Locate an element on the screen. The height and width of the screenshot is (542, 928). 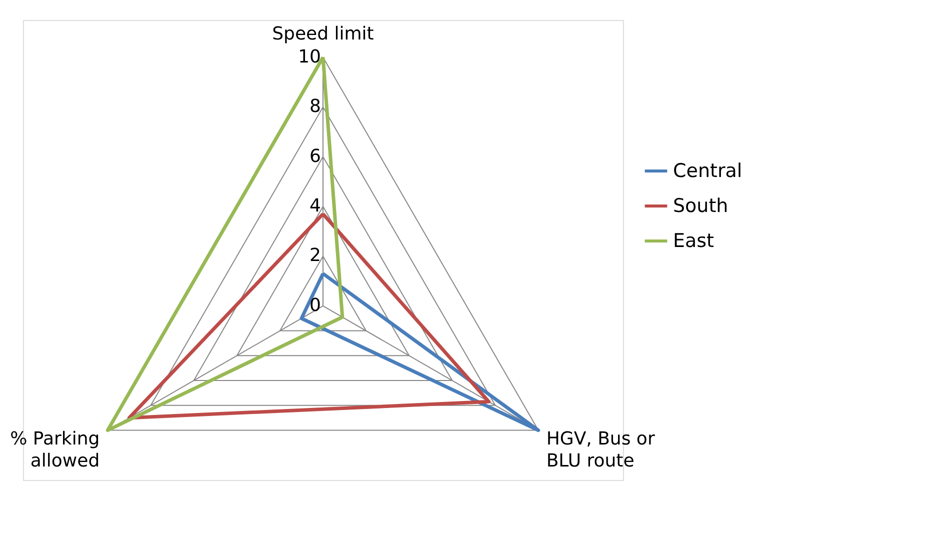
y-tick-label: 4 is located at coordinates (315, 205).